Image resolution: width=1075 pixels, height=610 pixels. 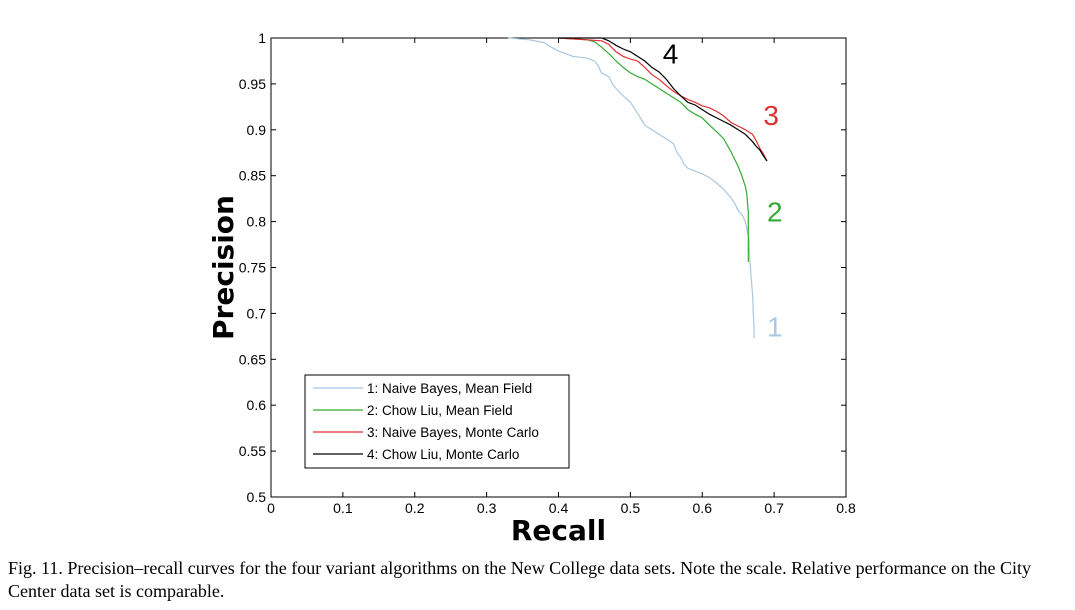 I want to click on x-tick-label: 0.3, so click(x=487, y=508).